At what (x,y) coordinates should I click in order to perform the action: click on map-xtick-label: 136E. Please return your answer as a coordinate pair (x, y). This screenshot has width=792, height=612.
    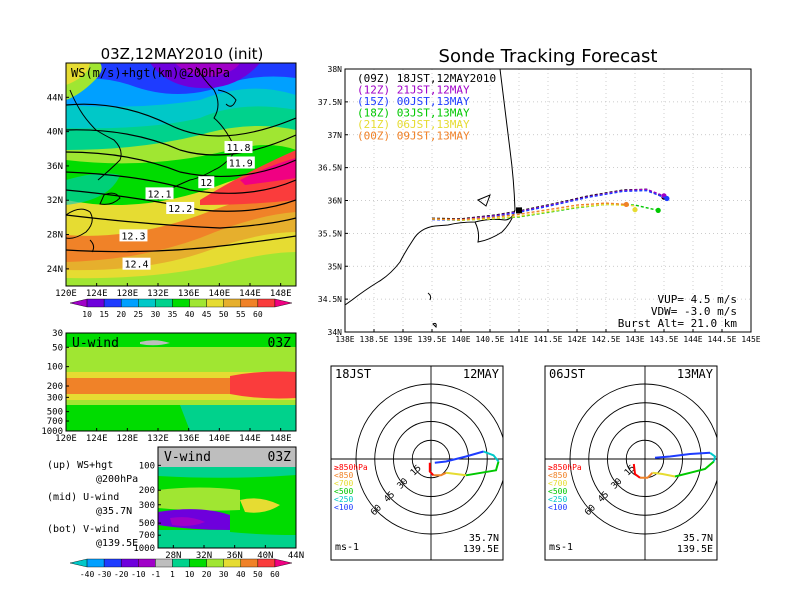
    Looking at the image, I should click on (189, 294).